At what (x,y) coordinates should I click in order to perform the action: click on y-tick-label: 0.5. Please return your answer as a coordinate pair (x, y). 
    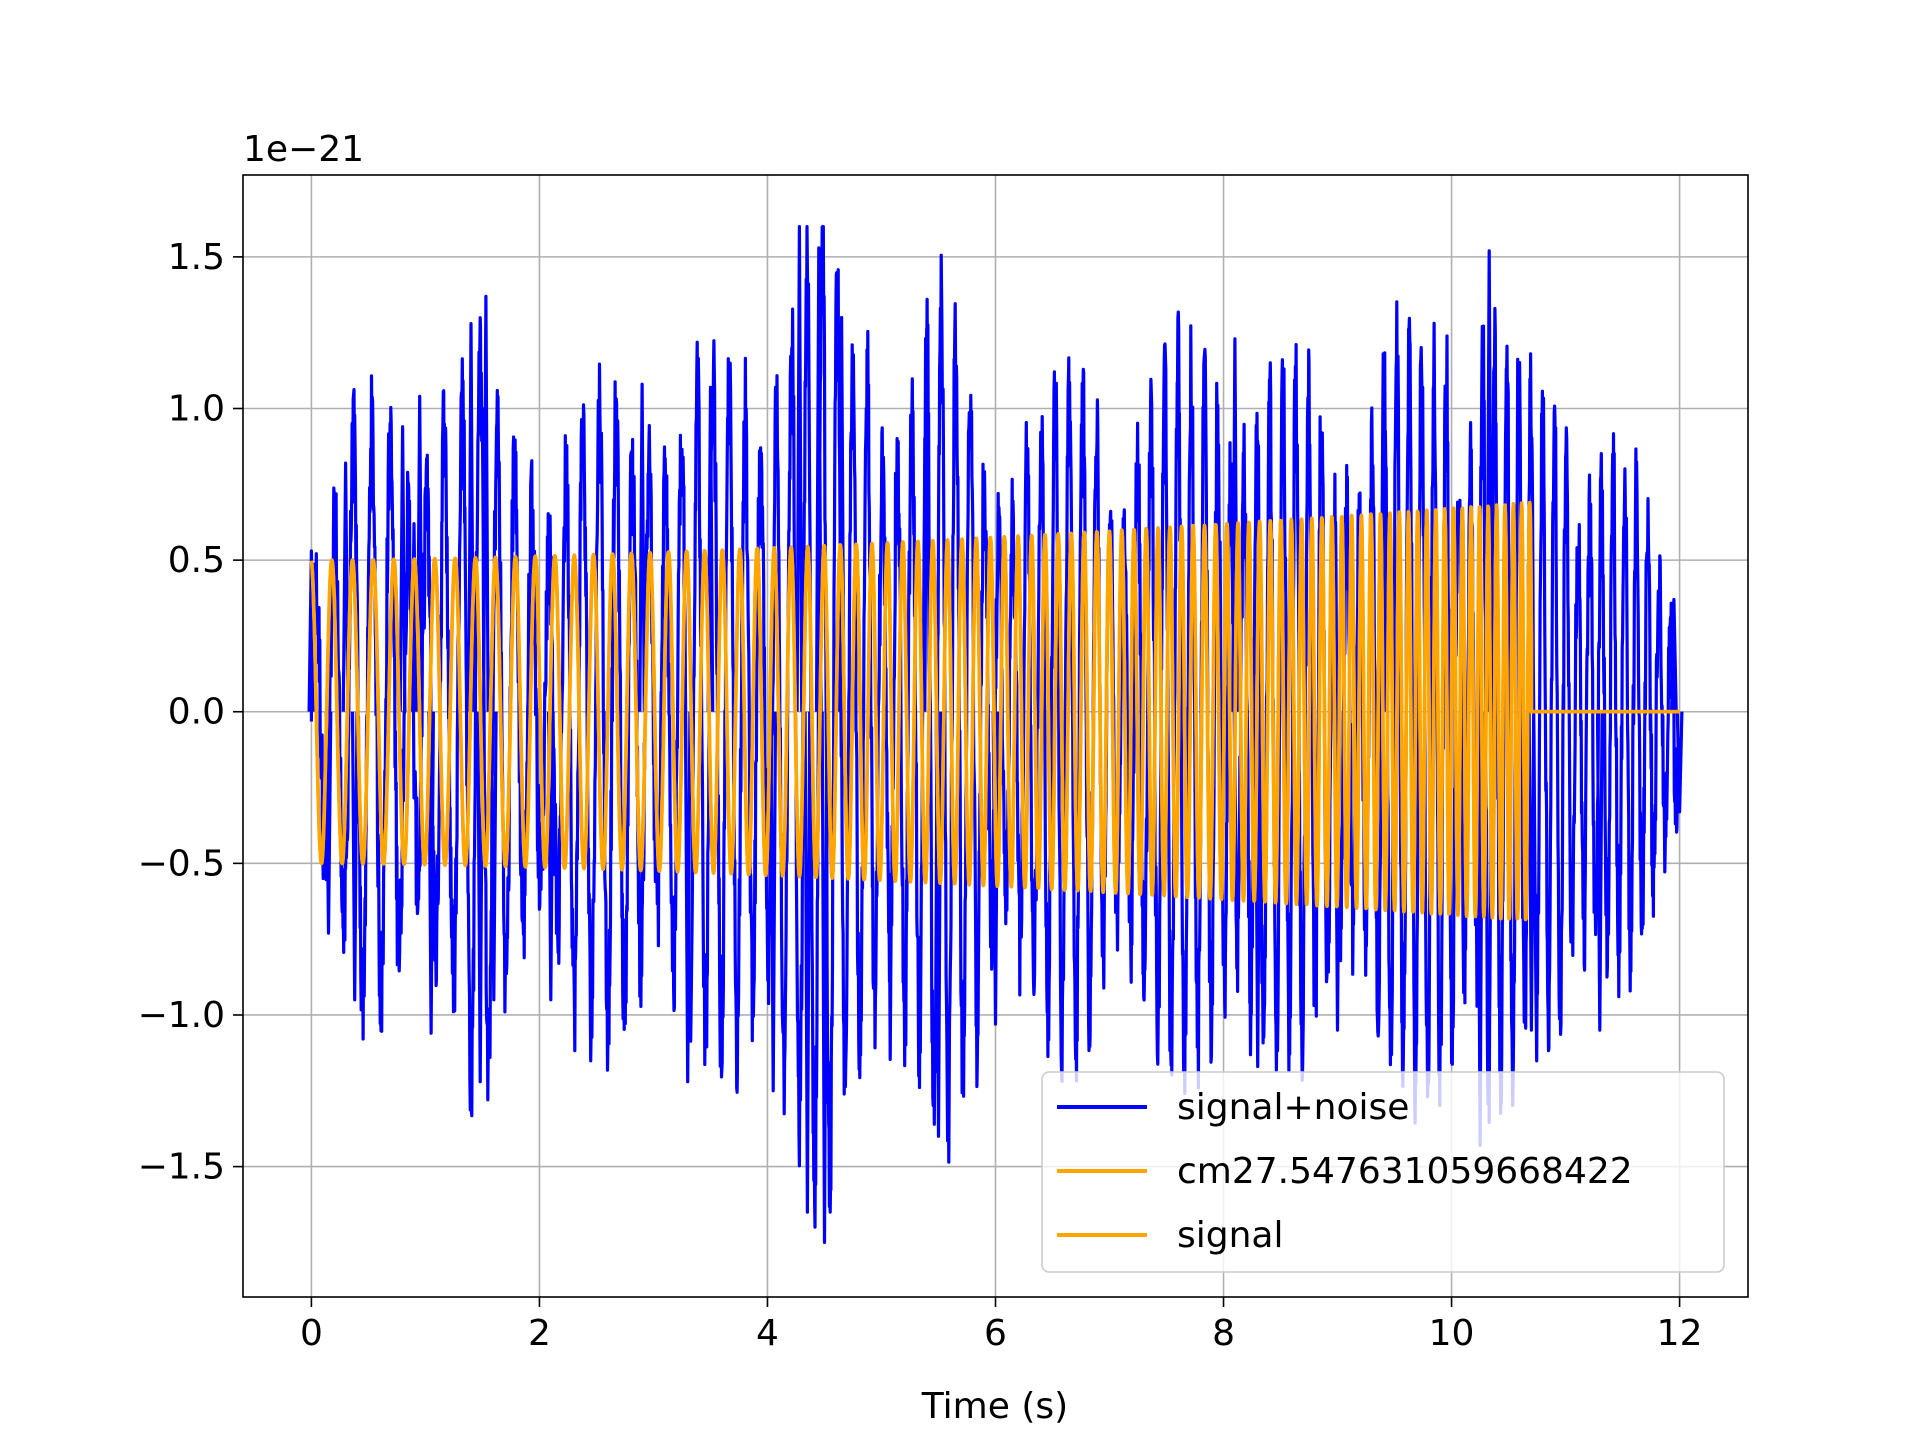
    Looking at the image, I should click on (196, 560).